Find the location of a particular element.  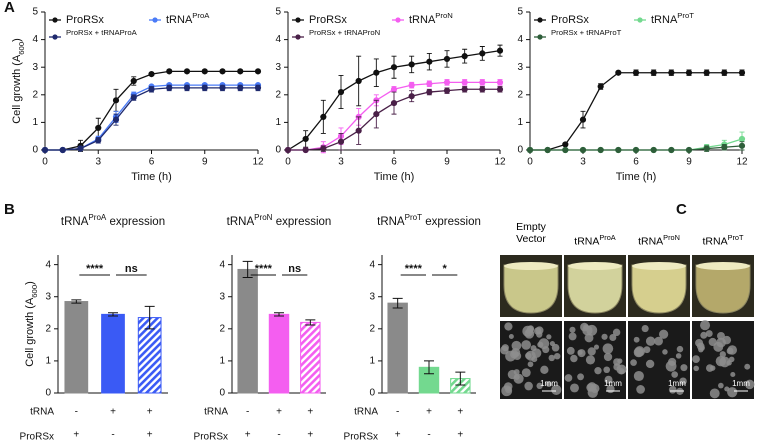

x-tick-label: 3 is located at coordinates (98, 162).